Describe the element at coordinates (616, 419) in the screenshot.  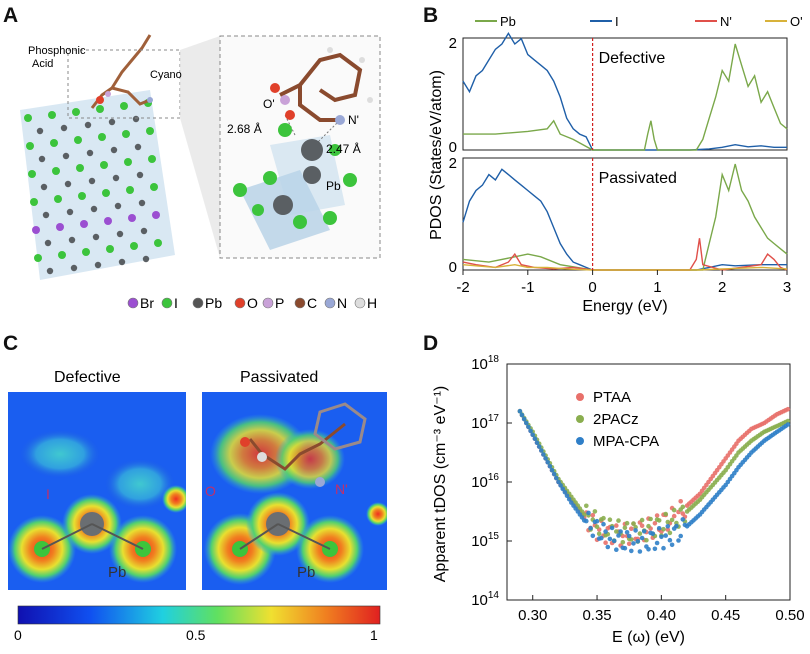
I see `tdos-legend-label-1: 2PACz` at that location.